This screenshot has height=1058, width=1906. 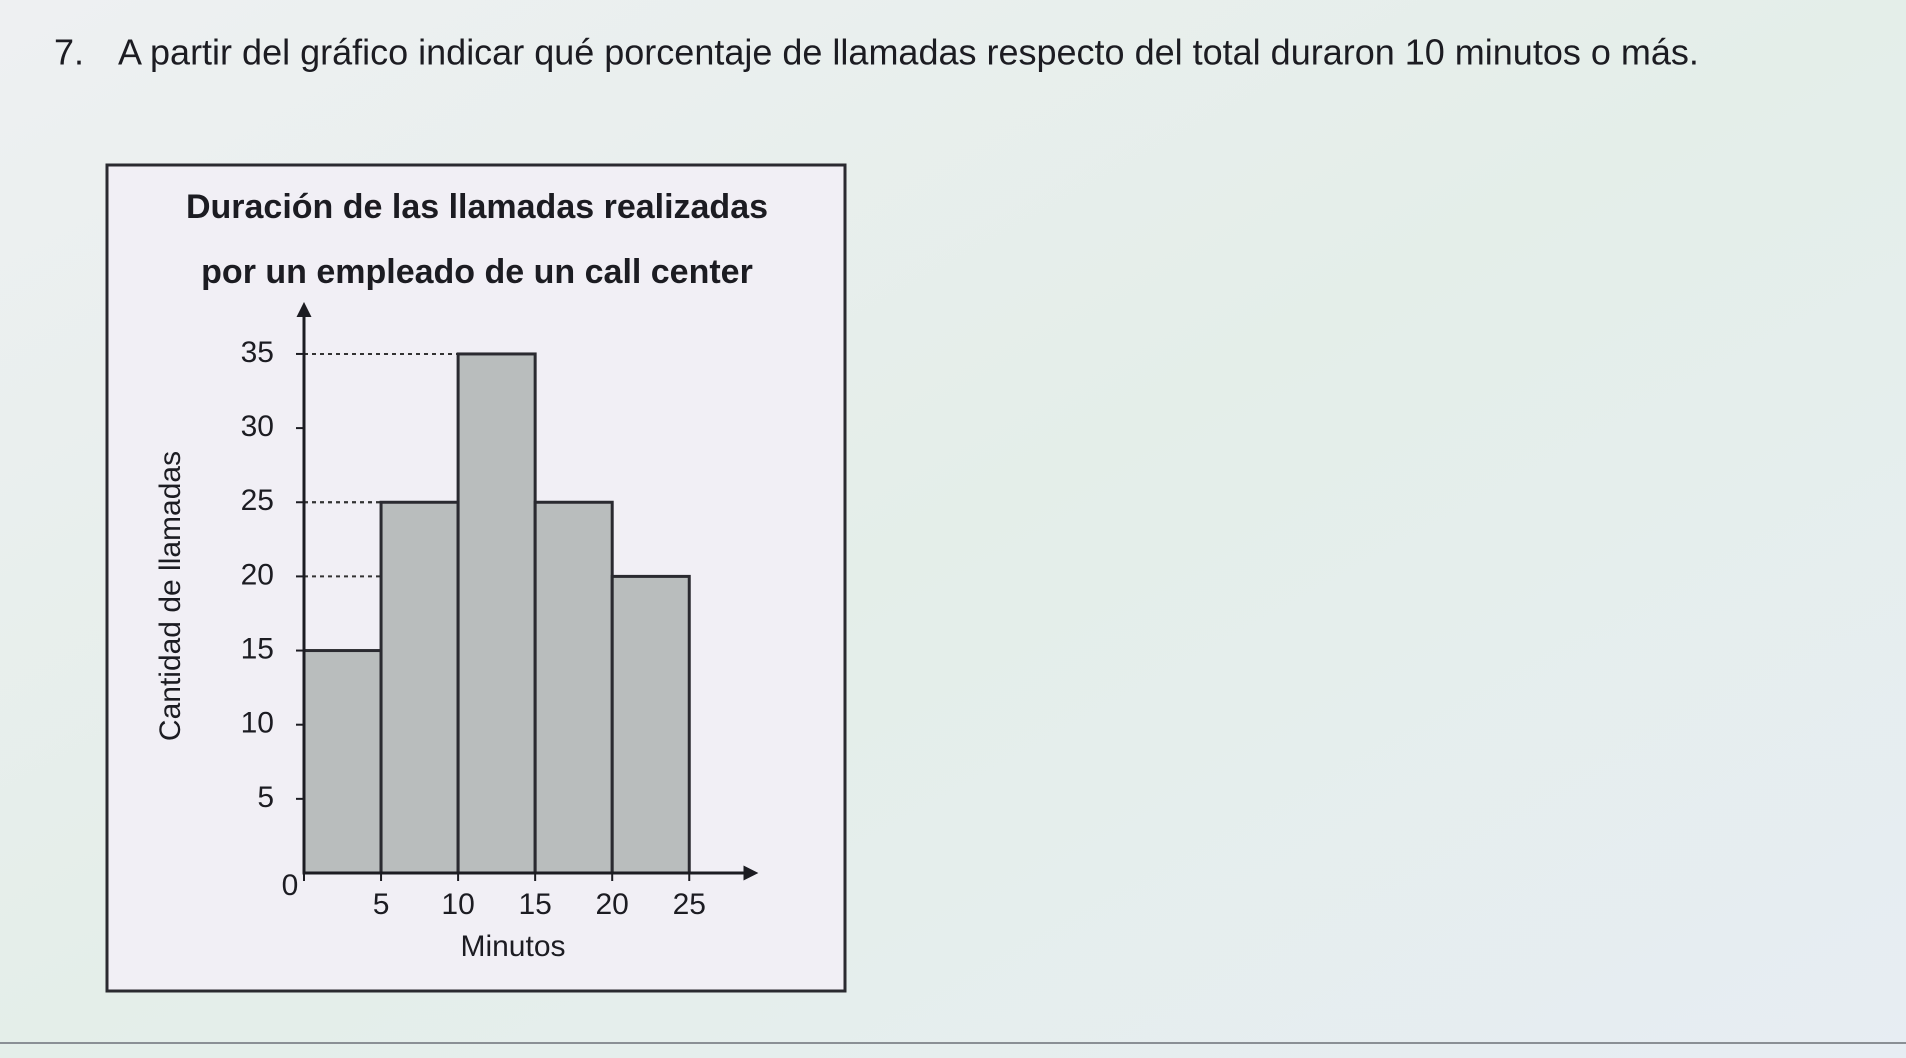 What do you see at coordinates (477, 272) in the screenshot?
I see `chart-title: por un empleado de un call center` at bounding box center [477, 272].